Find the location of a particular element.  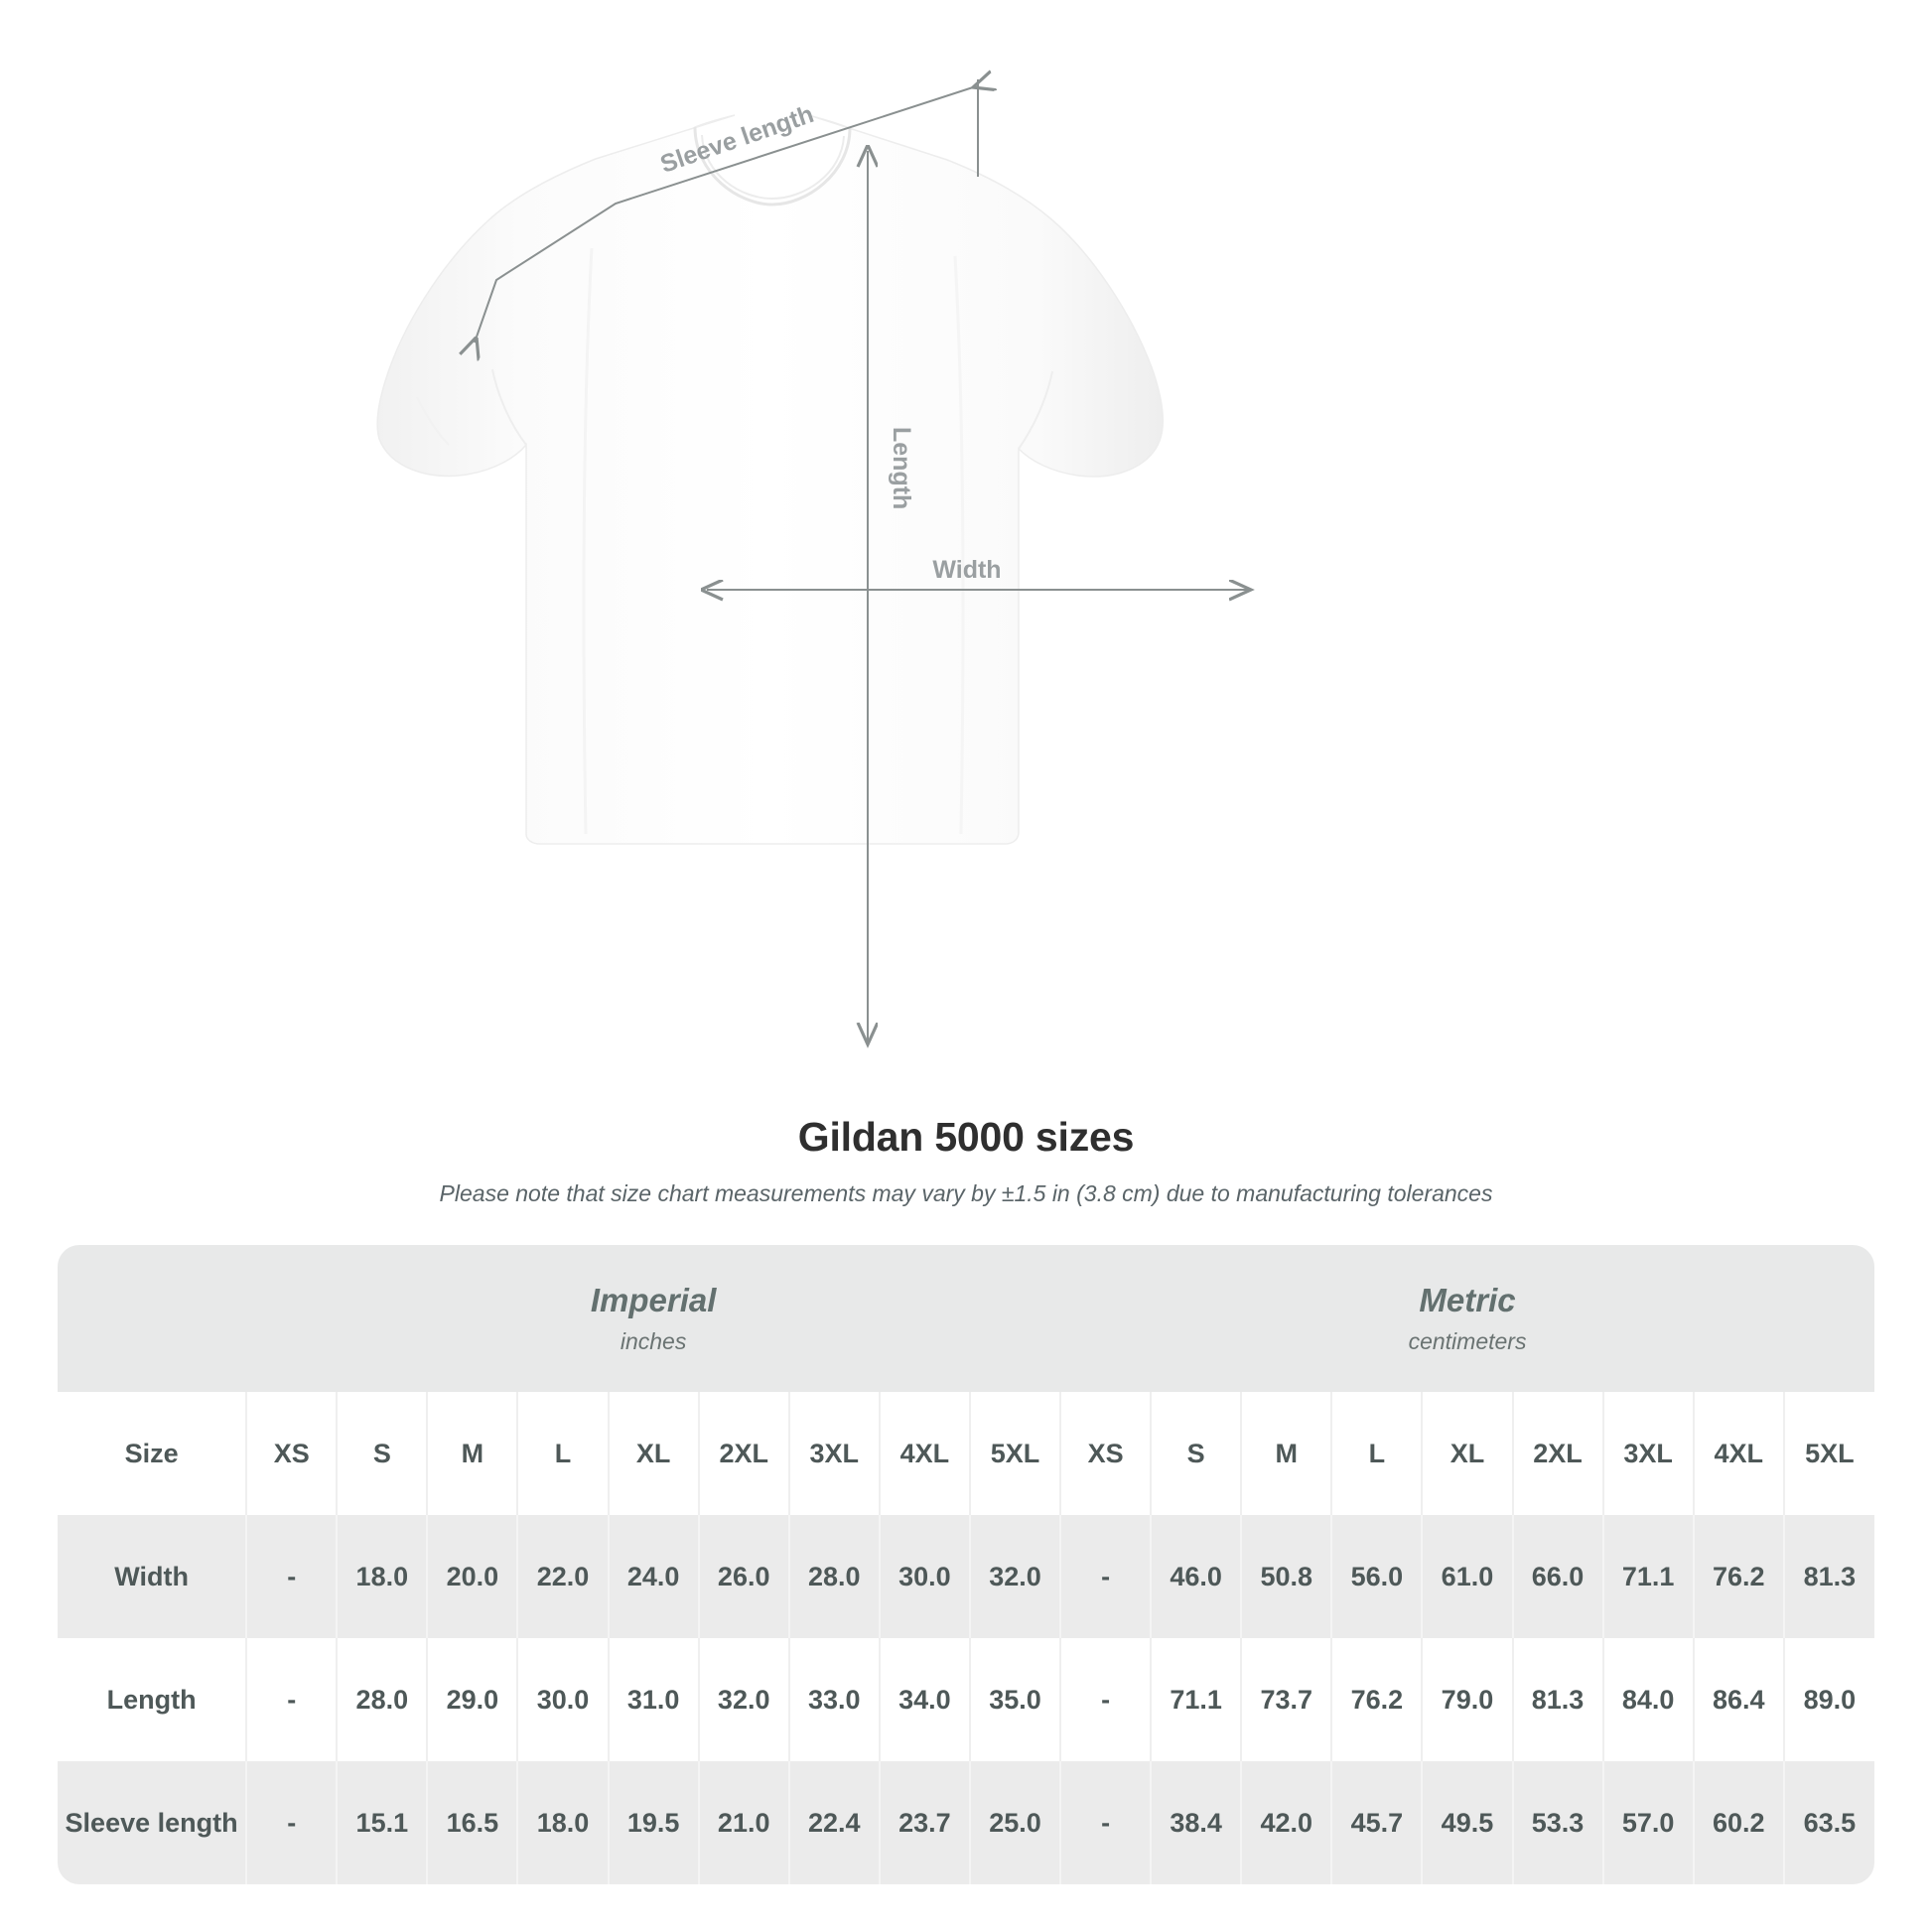

measurement-cell: 84.0 is located at coordinates (1648, 1700).